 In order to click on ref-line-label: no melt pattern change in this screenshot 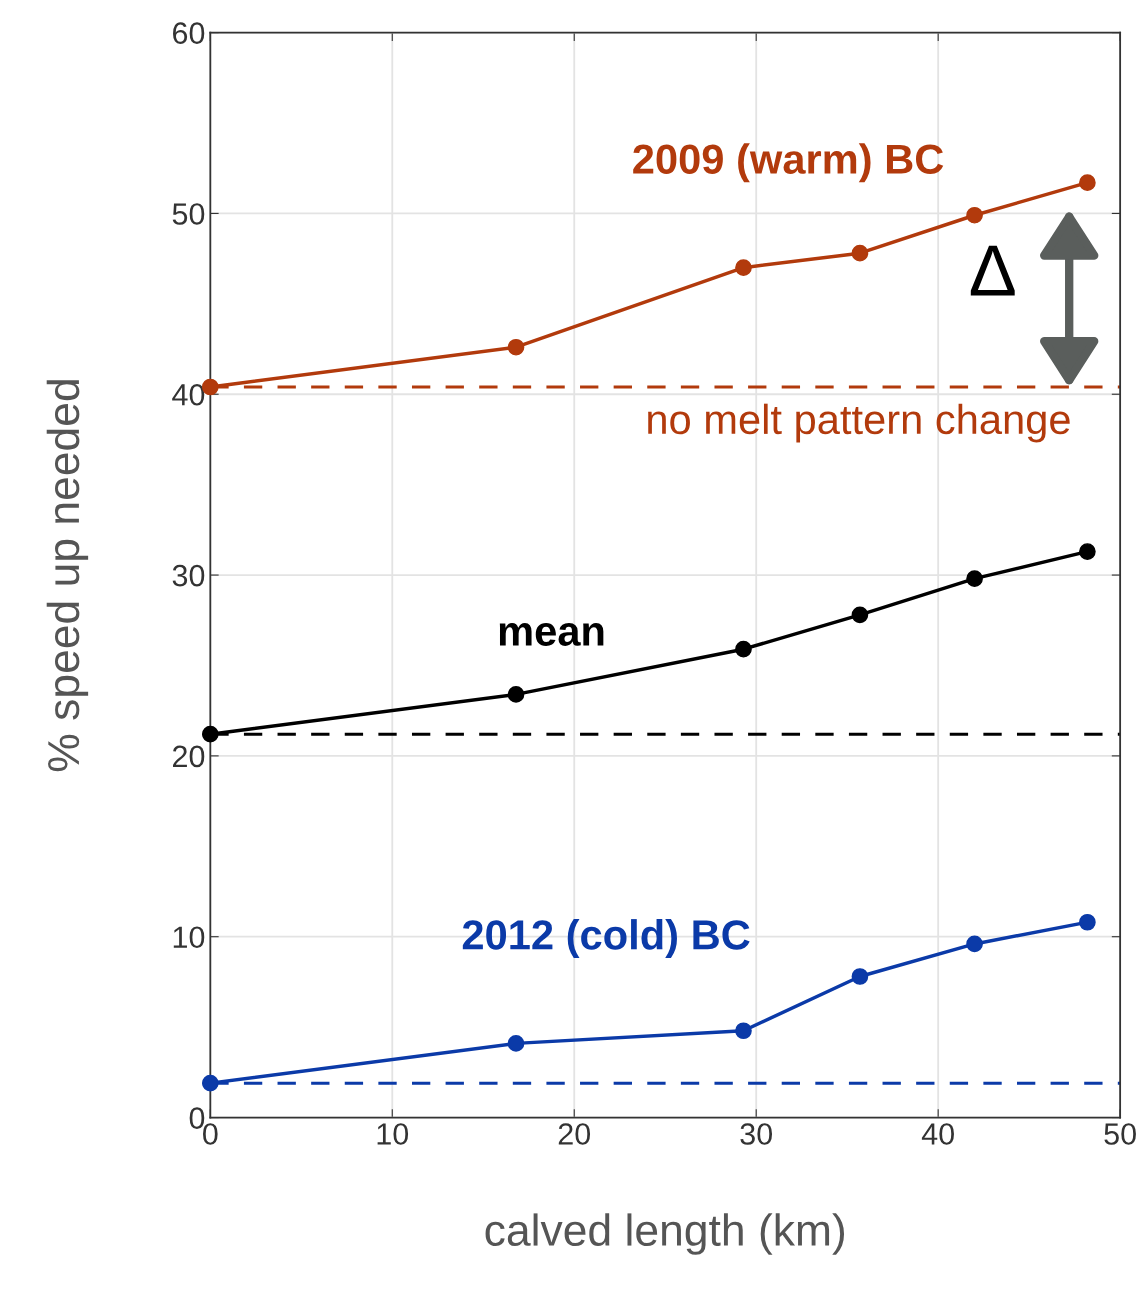, I will do `click(859, 423)`.